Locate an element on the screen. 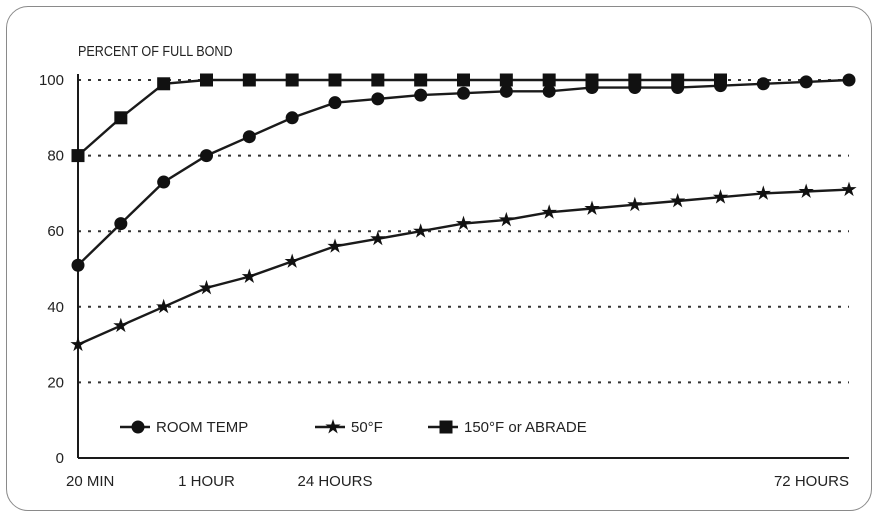 The height and width of the screenshot is (519, 881). y-tick-labels: 0 20 40 60 80 100 is located at coordinates (51, 269).